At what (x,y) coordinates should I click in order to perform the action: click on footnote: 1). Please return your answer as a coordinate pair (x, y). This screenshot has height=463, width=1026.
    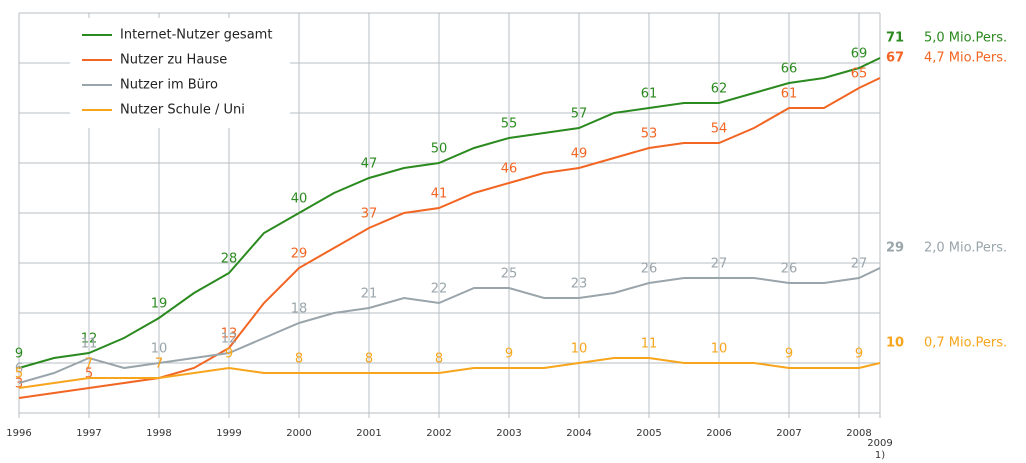
    Looking at the image, I should click on (880, 455).